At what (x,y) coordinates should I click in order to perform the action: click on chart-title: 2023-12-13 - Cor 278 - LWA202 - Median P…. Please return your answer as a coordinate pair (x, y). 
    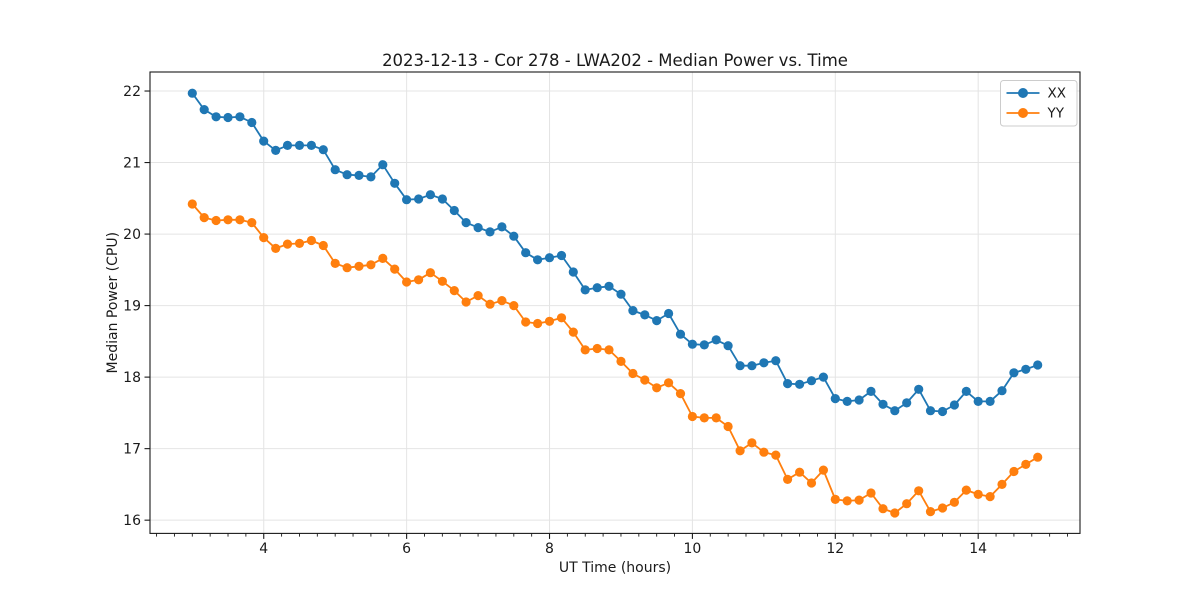
    Looking at the image, I should click on (615, 60).